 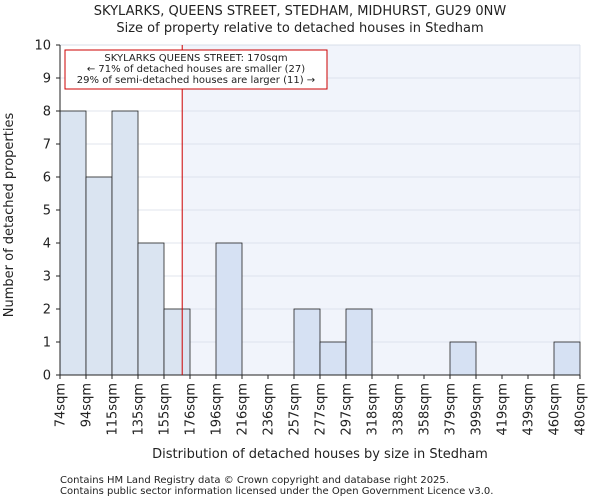 I want to click on x-tick-label: 236sqm, so click(x=269, y=409).